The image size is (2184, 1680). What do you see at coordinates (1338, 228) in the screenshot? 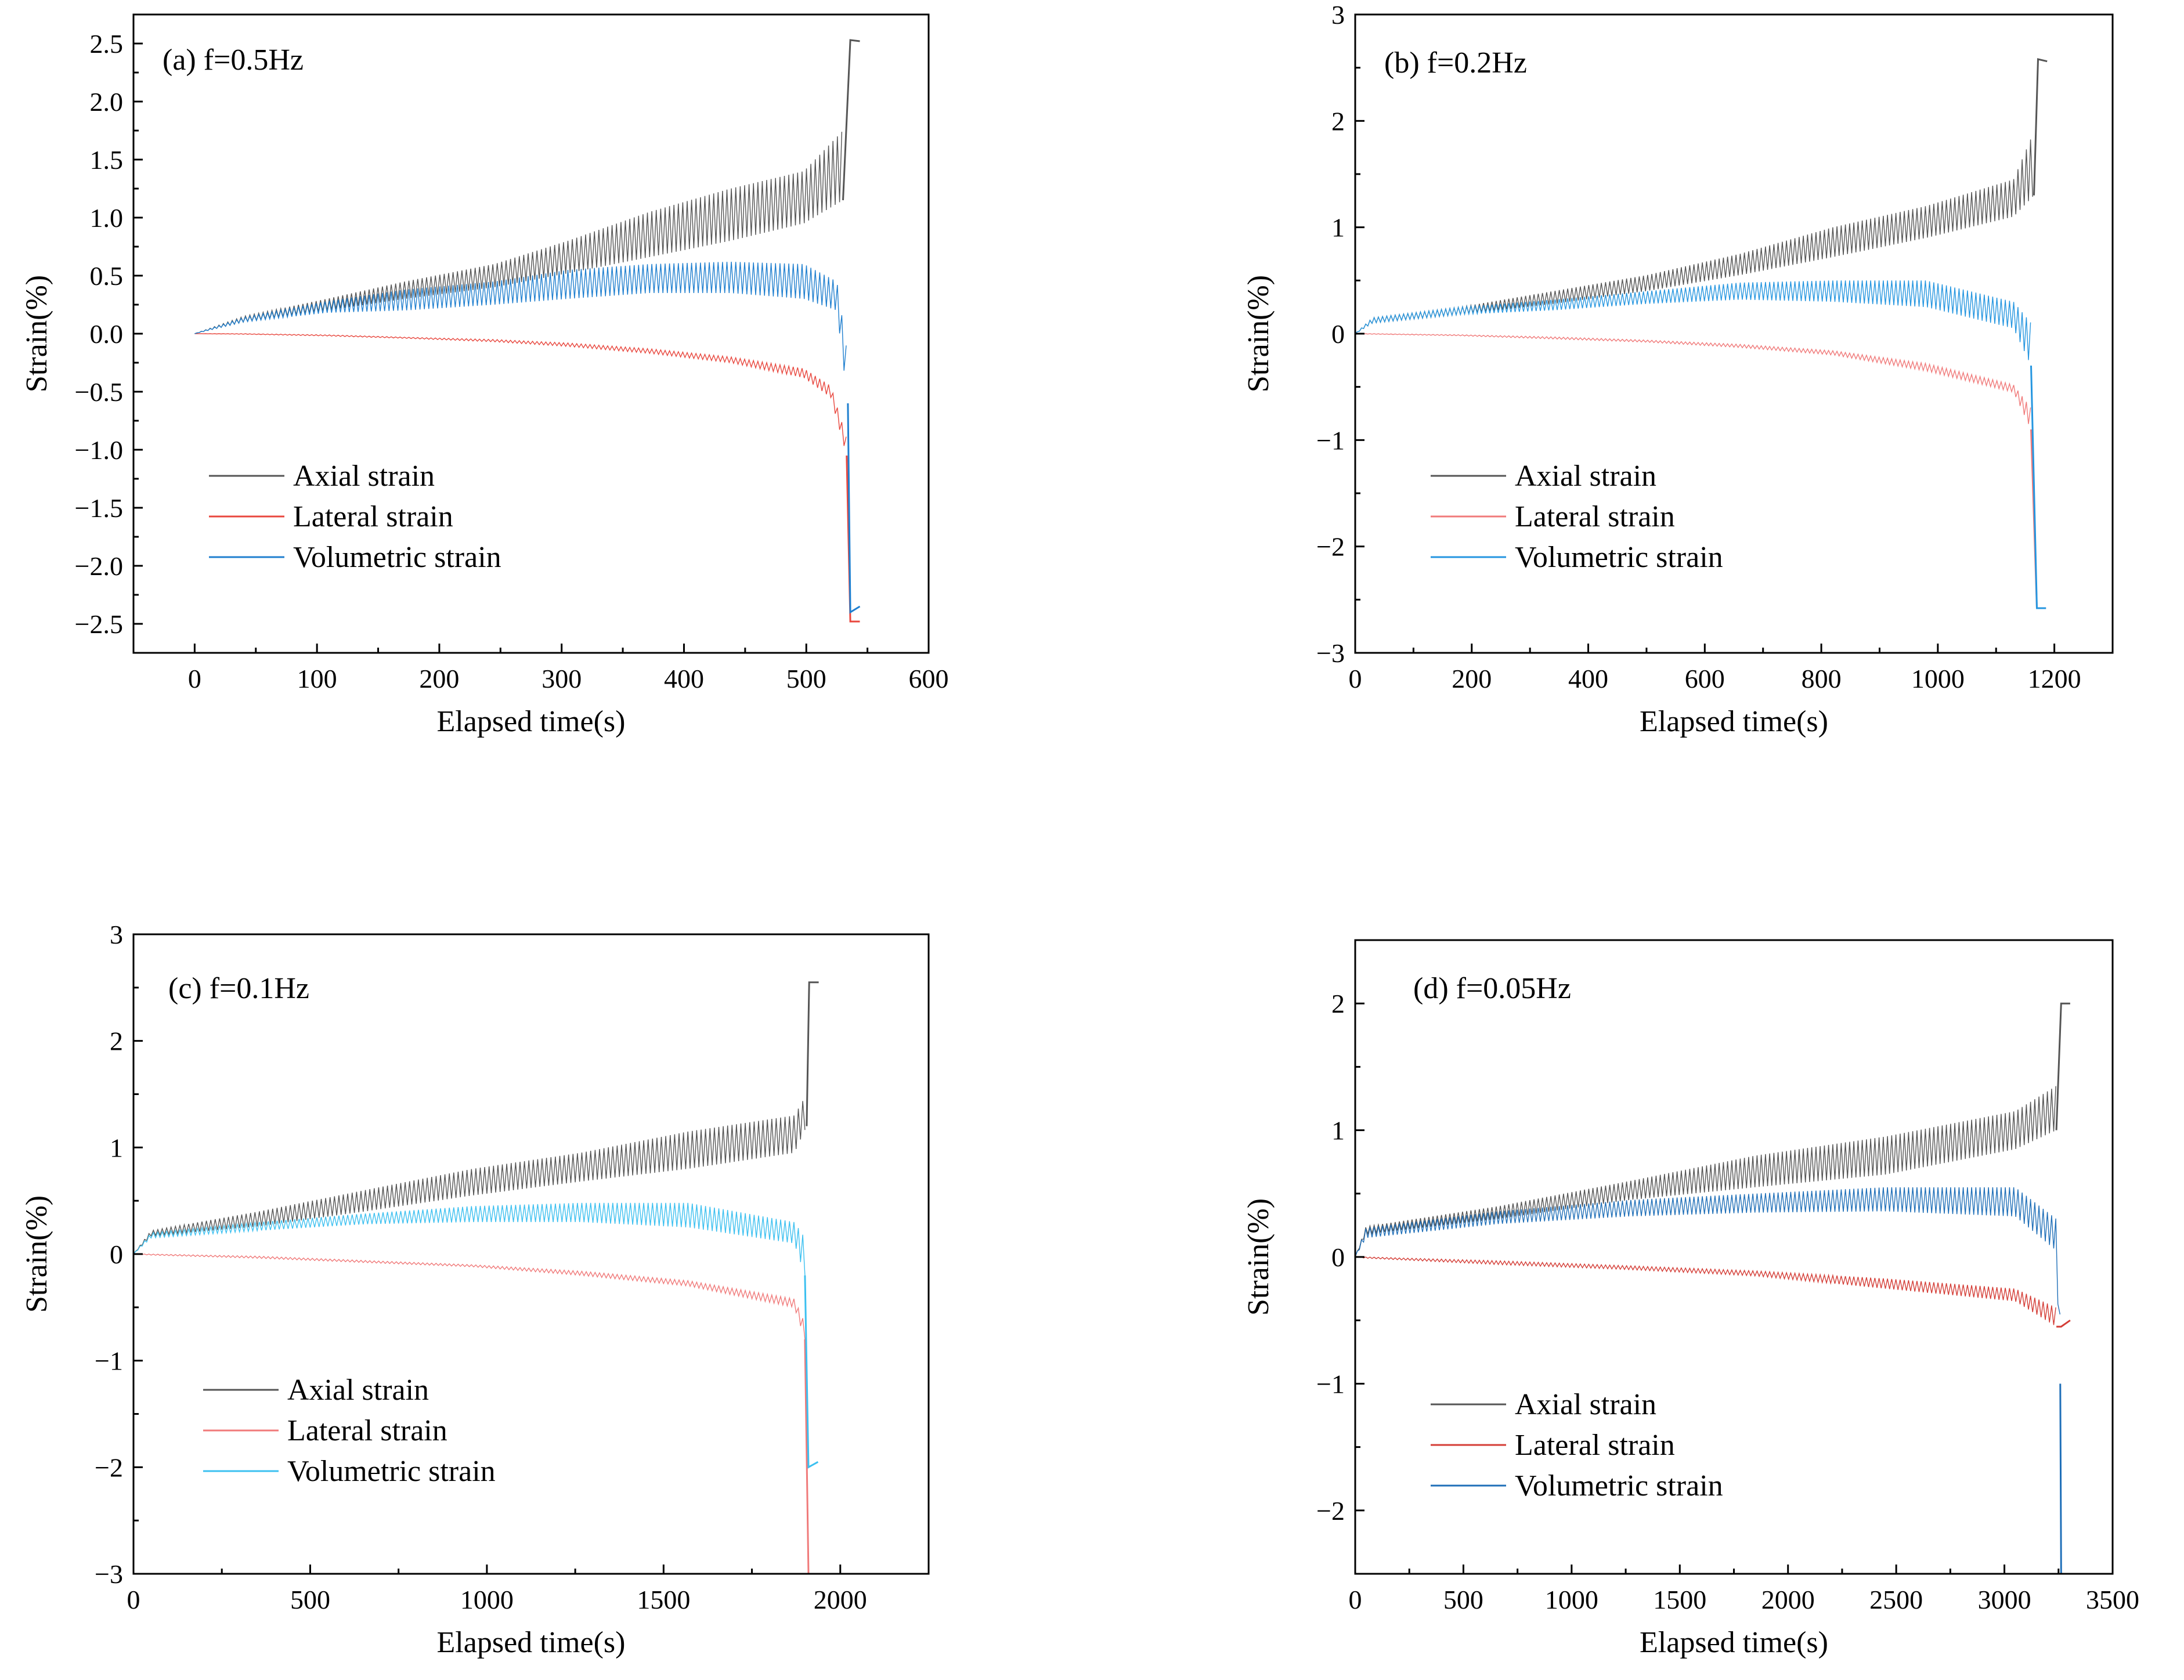
I see `y-tick-label: 1` at bounding box center [1338, 228].